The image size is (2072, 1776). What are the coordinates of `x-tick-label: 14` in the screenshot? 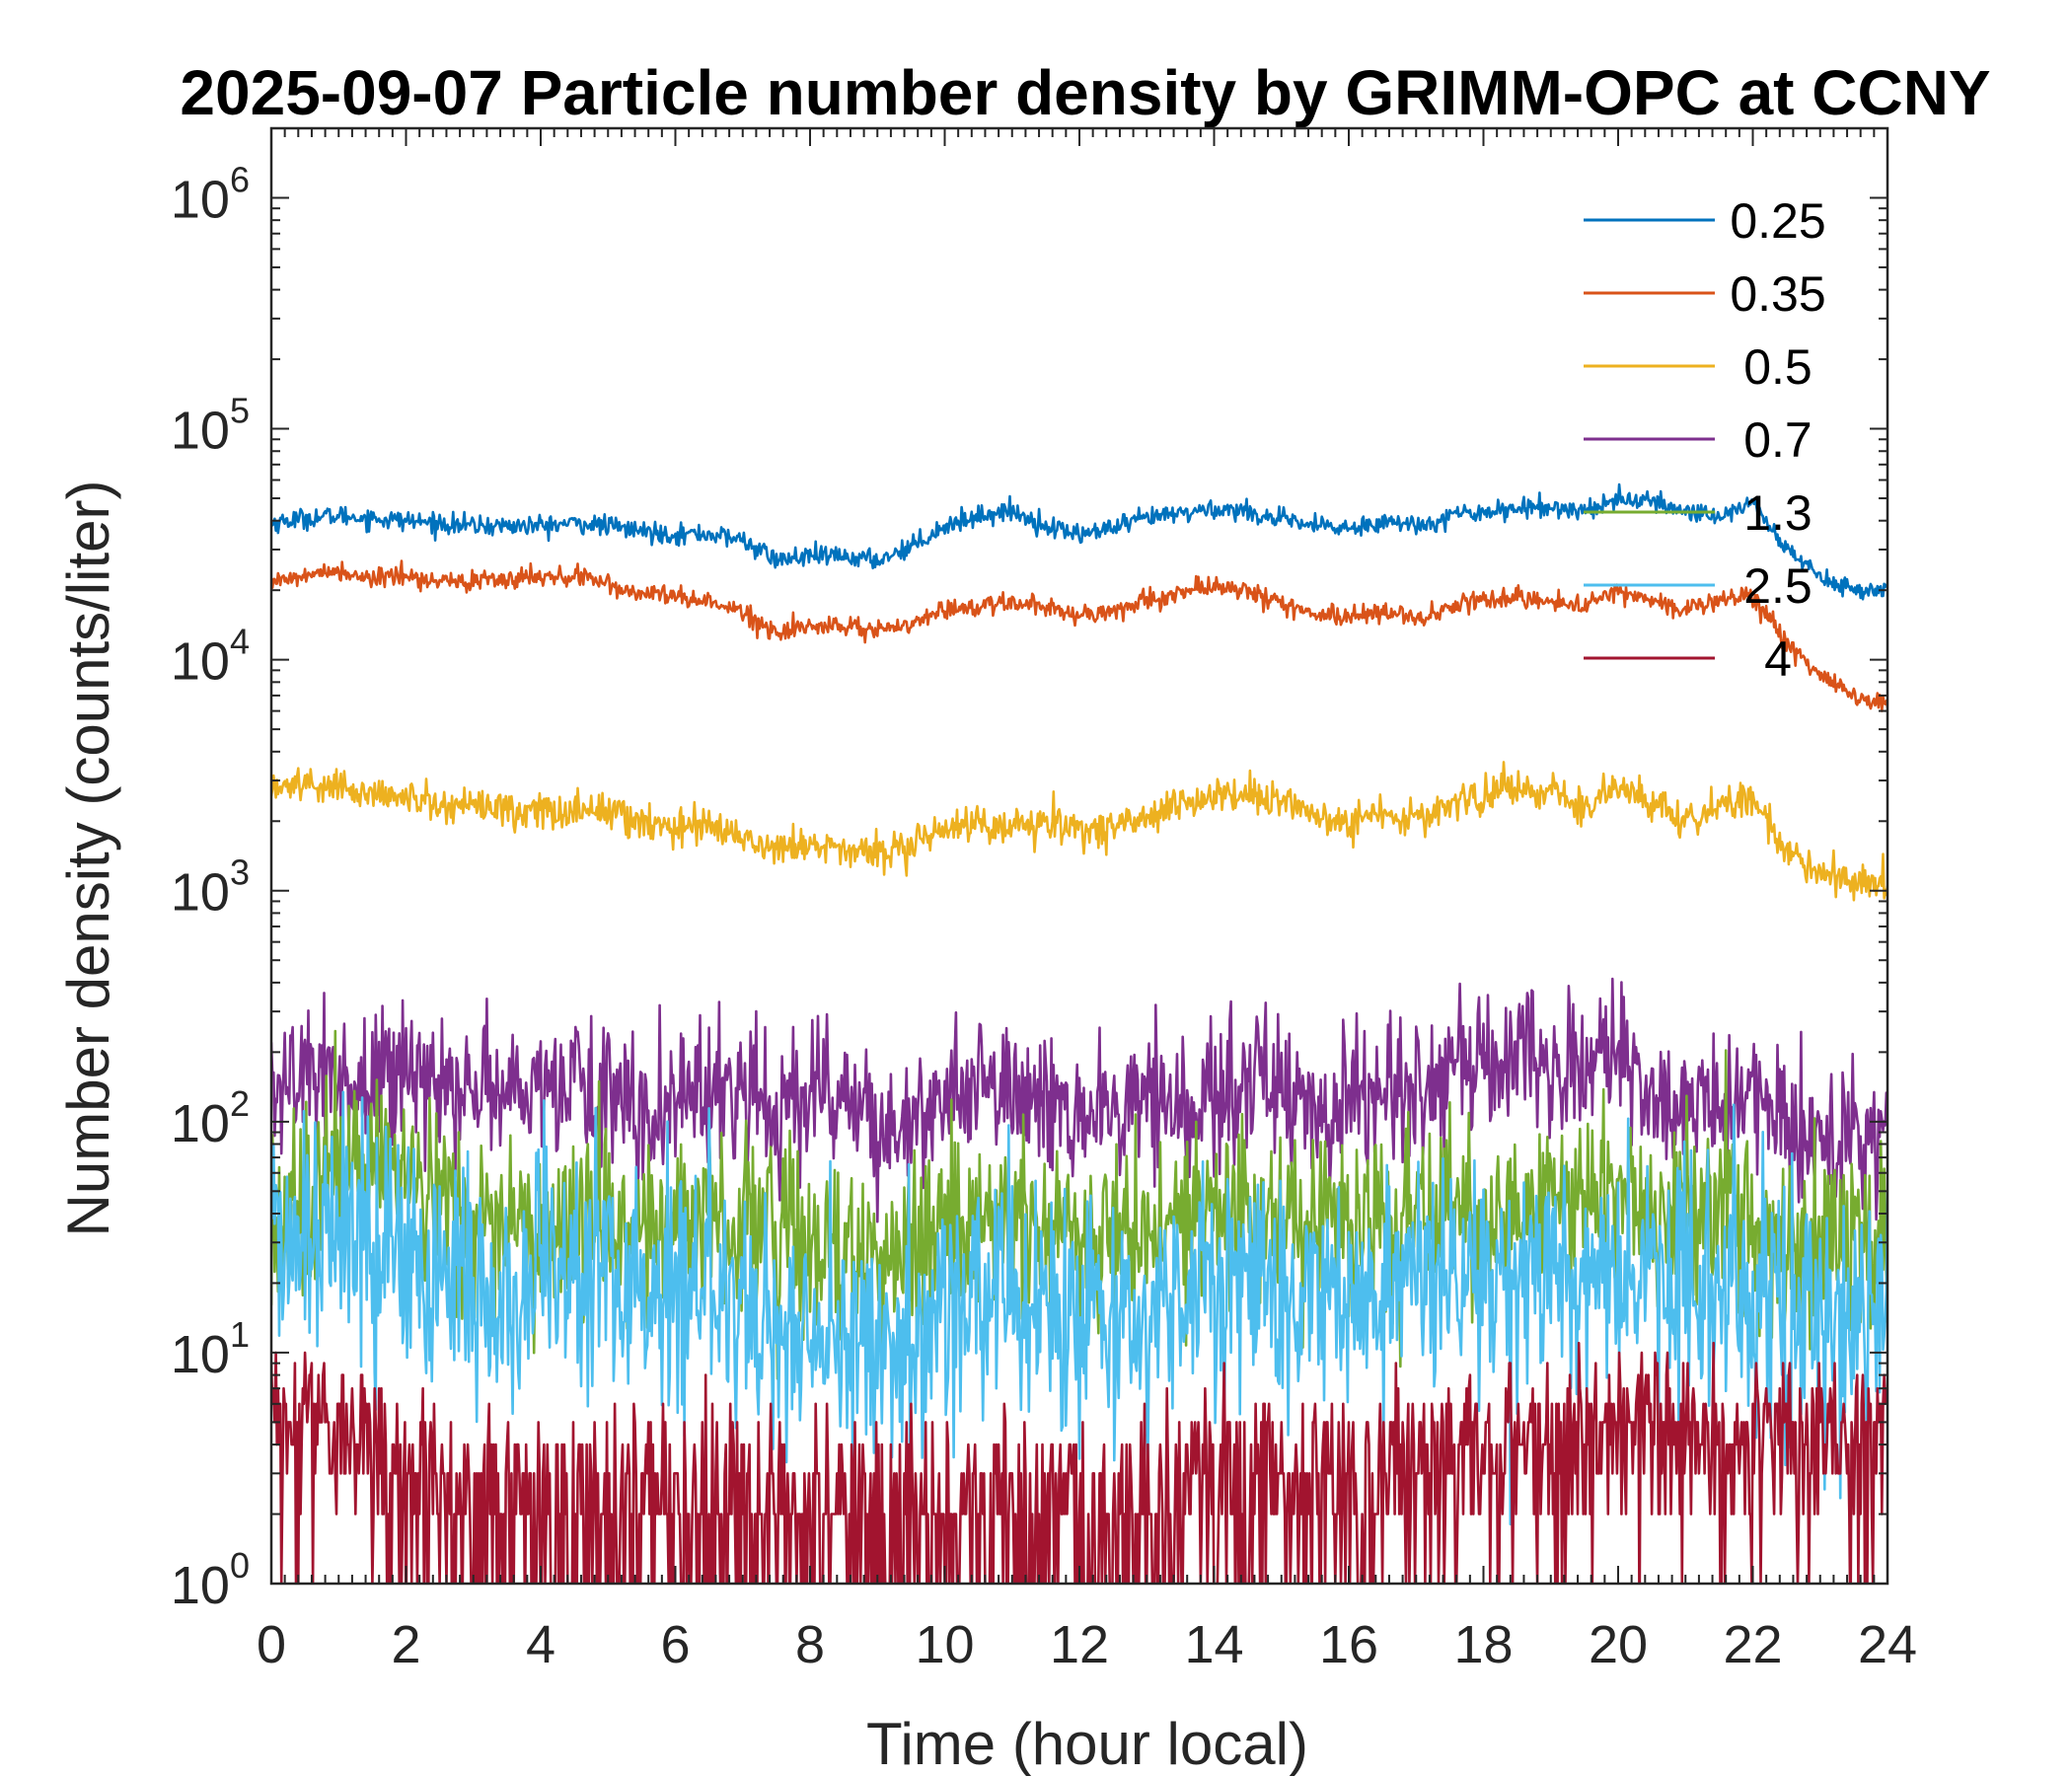 It's located at (1214, 1645).